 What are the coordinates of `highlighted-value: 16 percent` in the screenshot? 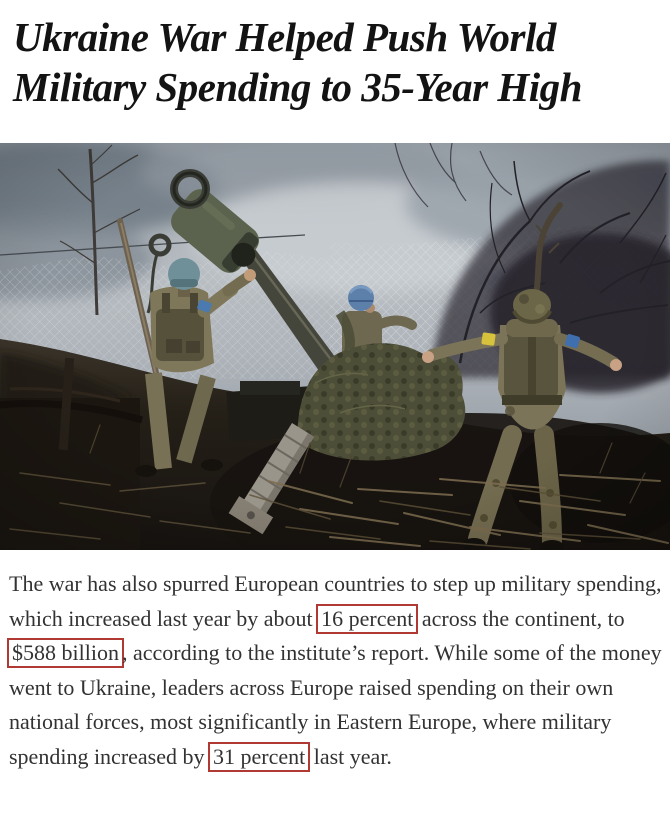 It's located at (367, 618).